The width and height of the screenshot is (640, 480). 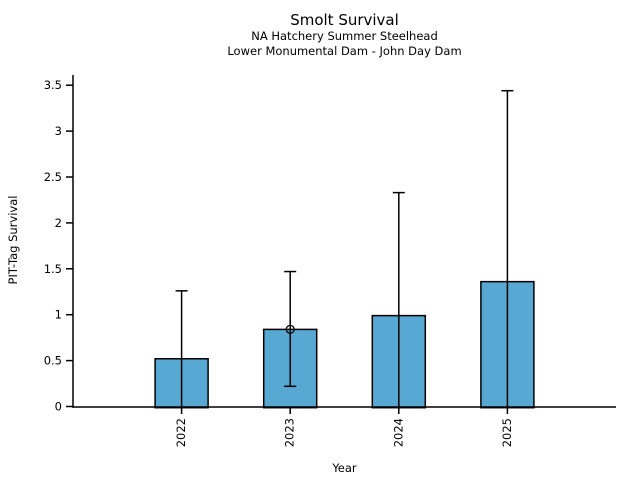 What do you see at coordinates (58, 407) in the screenshot?
I see `y-tick-label-0: 0` at bounding box center [58, 407].